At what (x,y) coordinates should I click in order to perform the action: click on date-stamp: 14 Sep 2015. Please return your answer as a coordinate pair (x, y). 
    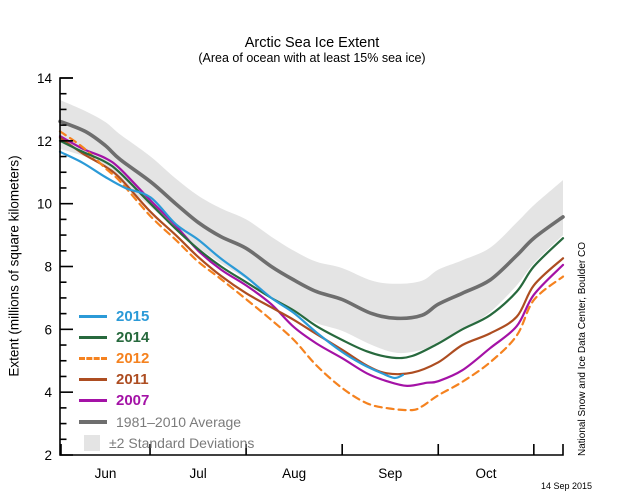
    Looking at the image, I should click on (566, 486).